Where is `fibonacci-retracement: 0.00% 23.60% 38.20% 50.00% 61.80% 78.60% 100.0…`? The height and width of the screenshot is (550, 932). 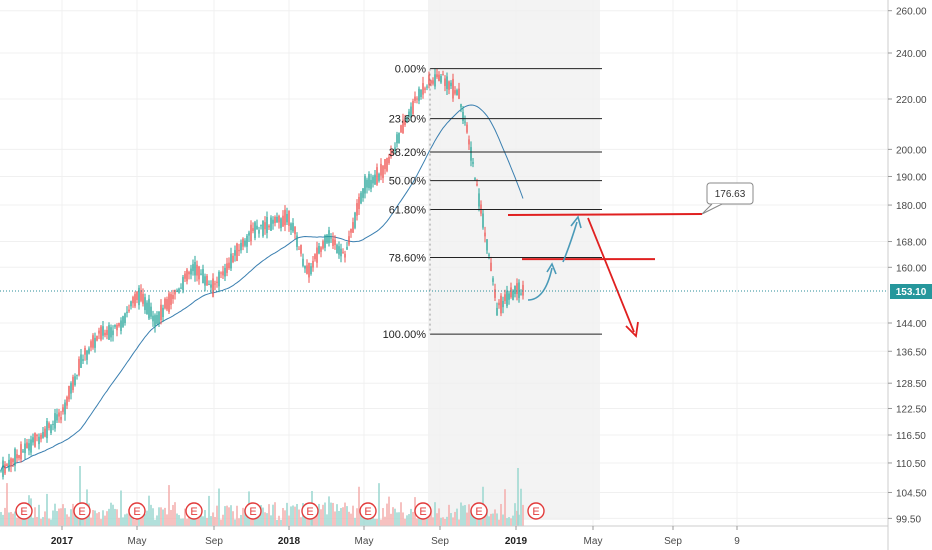 fibonacci-retracement: 0.00% 23.60% 38.20% 50.00% 61.80% 78.60% 100.0… is located at coordinates (492, 202).